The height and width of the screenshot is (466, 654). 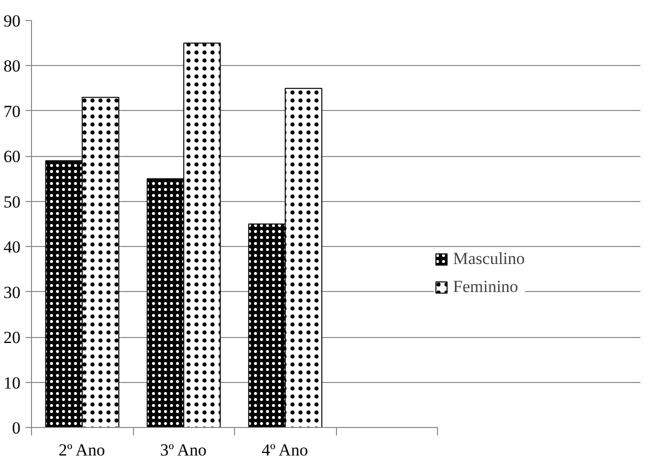 What do you see at coordinates (12, 338) in the screenshot?
I see `y-tick-label: 20` at bounding box center [12, 338].